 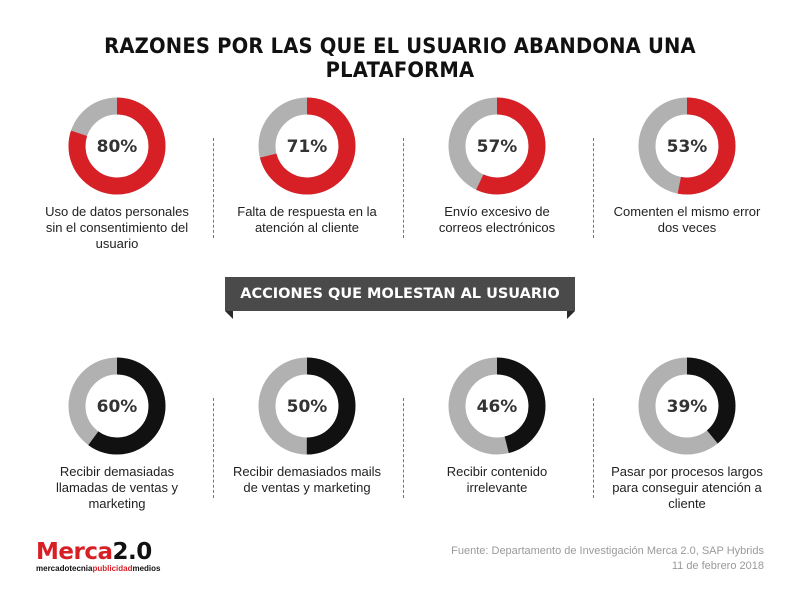 I want to click on section-banner-text: ACCIONES QUE MOLESTAN AL USUARIO, so click(x=400, y=294).